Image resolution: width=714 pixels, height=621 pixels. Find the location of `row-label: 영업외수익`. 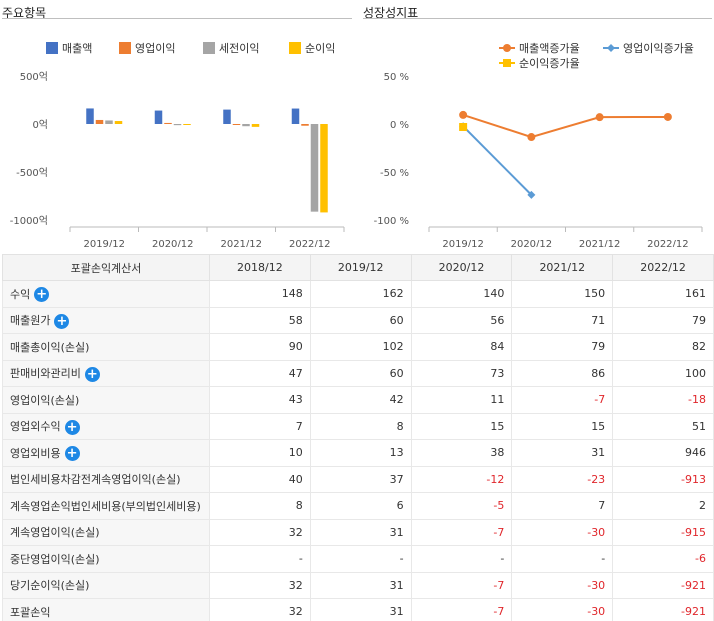

row-label: 영업외수익 is located at coordinates (35, 426).